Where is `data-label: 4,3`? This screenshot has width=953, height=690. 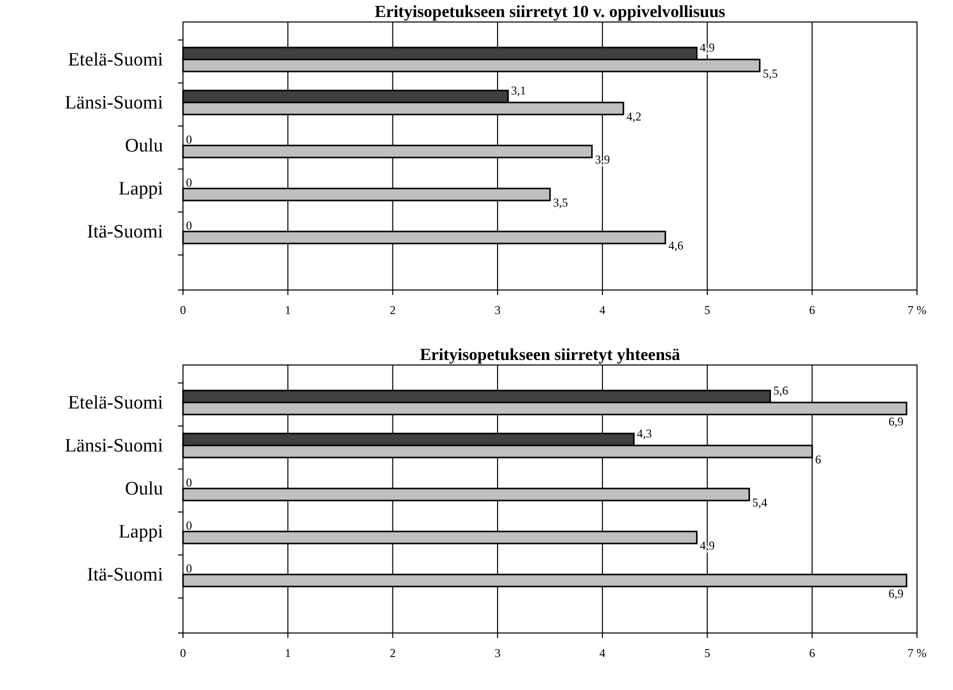 data-label: 4,3 is located at coordinates (644, 433).